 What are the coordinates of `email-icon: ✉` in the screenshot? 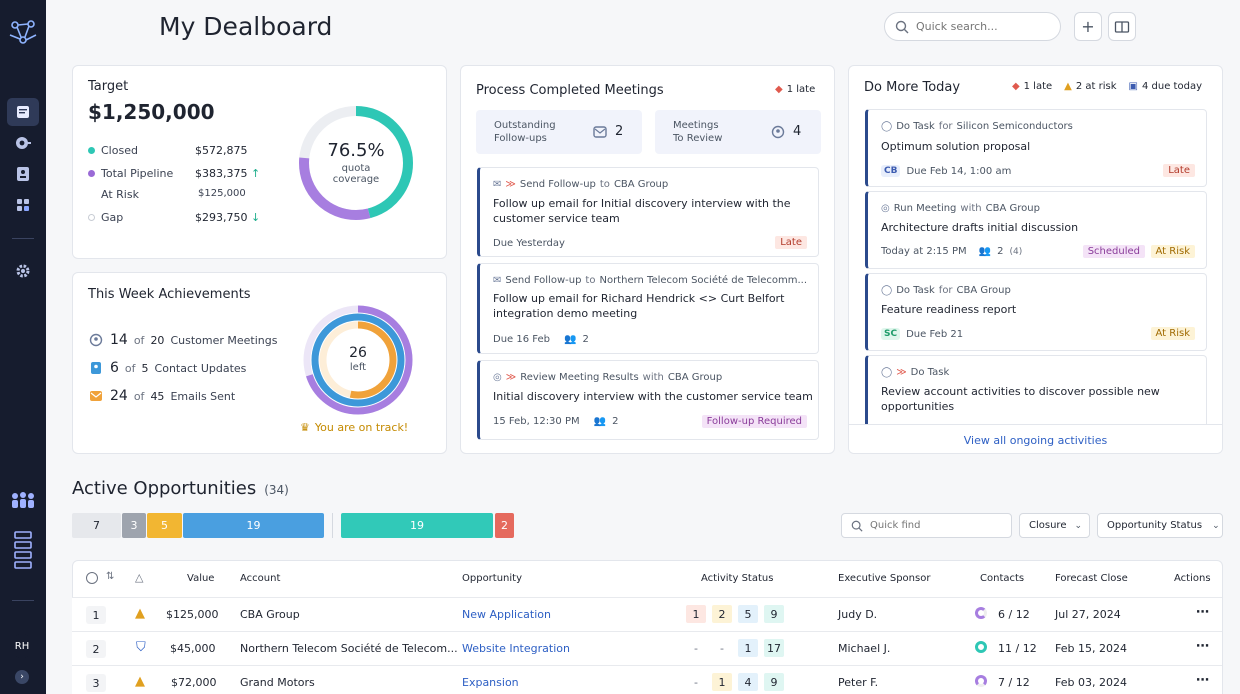 It's located at (497, 280).